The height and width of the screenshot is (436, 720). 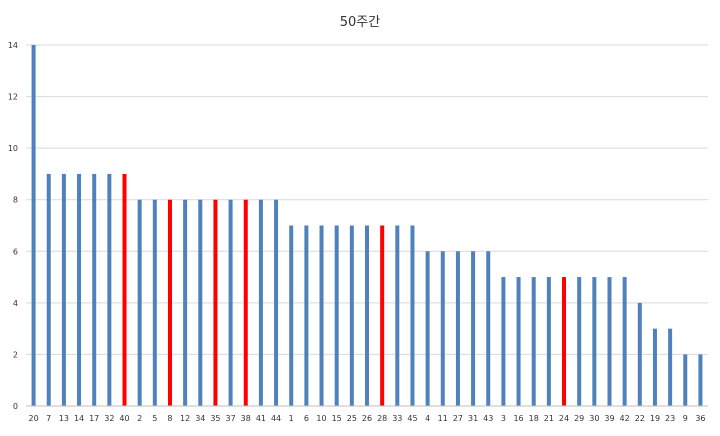 I want to click on x-tick-label: 39, so click(x=609, y=418).